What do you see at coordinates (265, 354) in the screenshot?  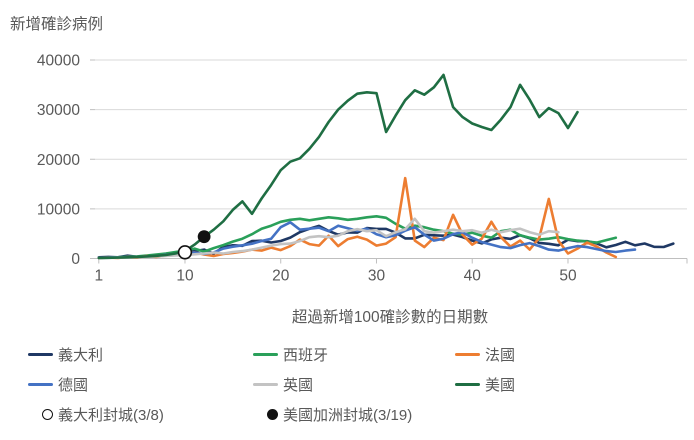 I see `spain-line-swatch` at bounding box center [265, 354].